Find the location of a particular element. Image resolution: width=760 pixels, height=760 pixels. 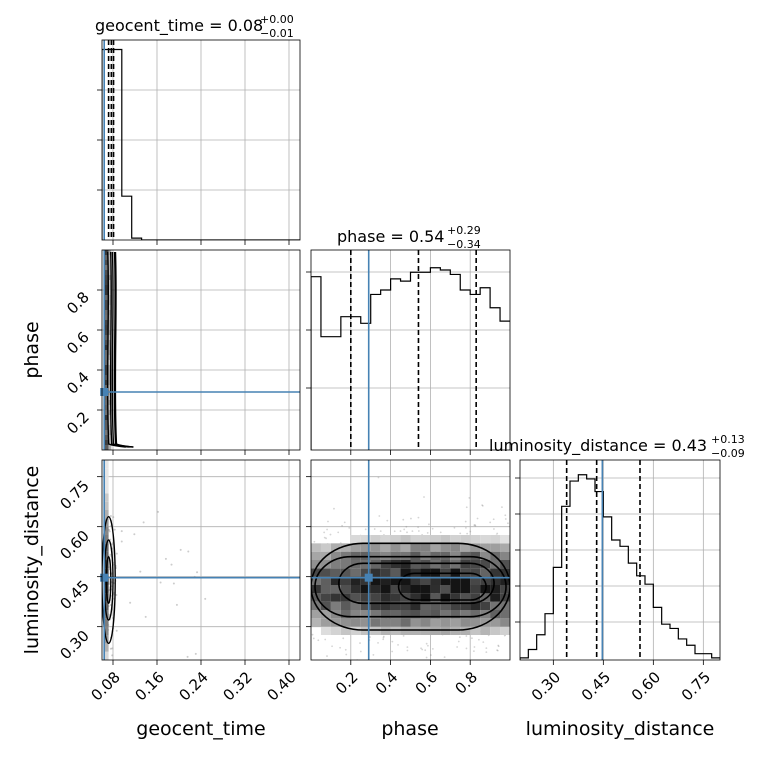

x-tick-label-luminosity-distance-0: 0.30 is located at coordinates (546, 686).